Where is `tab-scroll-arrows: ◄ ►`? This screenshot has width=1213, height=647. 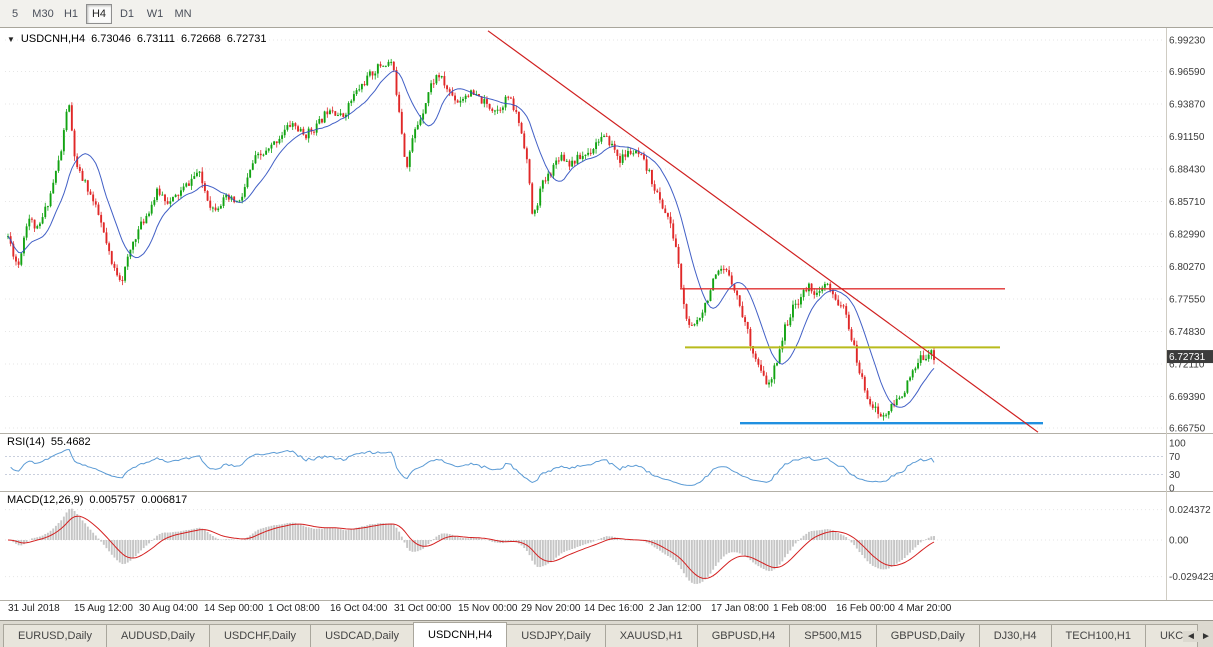
tab-scroll-arrows: ◄ ► is located at coordinates (1197, 636).